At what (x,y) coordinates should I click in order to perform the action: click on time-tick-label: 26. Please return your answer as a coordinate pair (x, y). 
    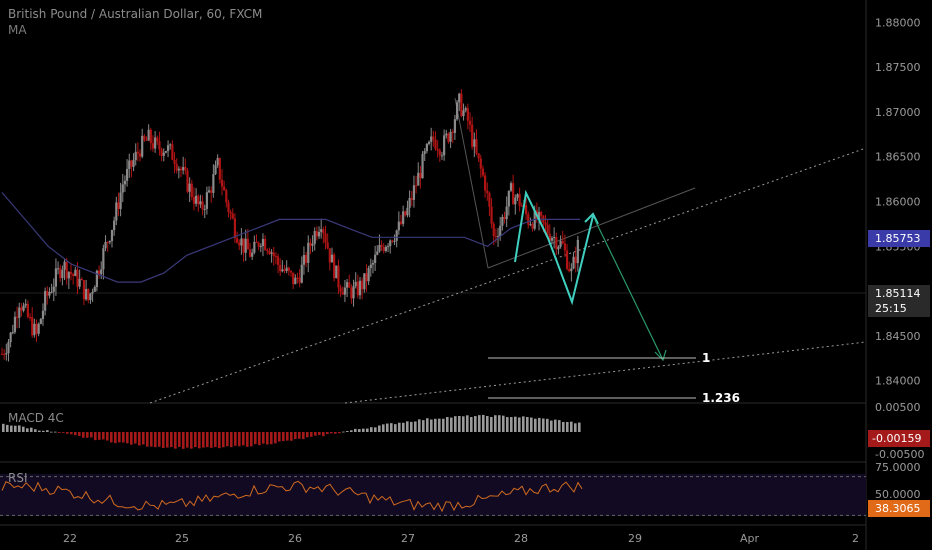
    Looking at the image, I should click on (295, 538).